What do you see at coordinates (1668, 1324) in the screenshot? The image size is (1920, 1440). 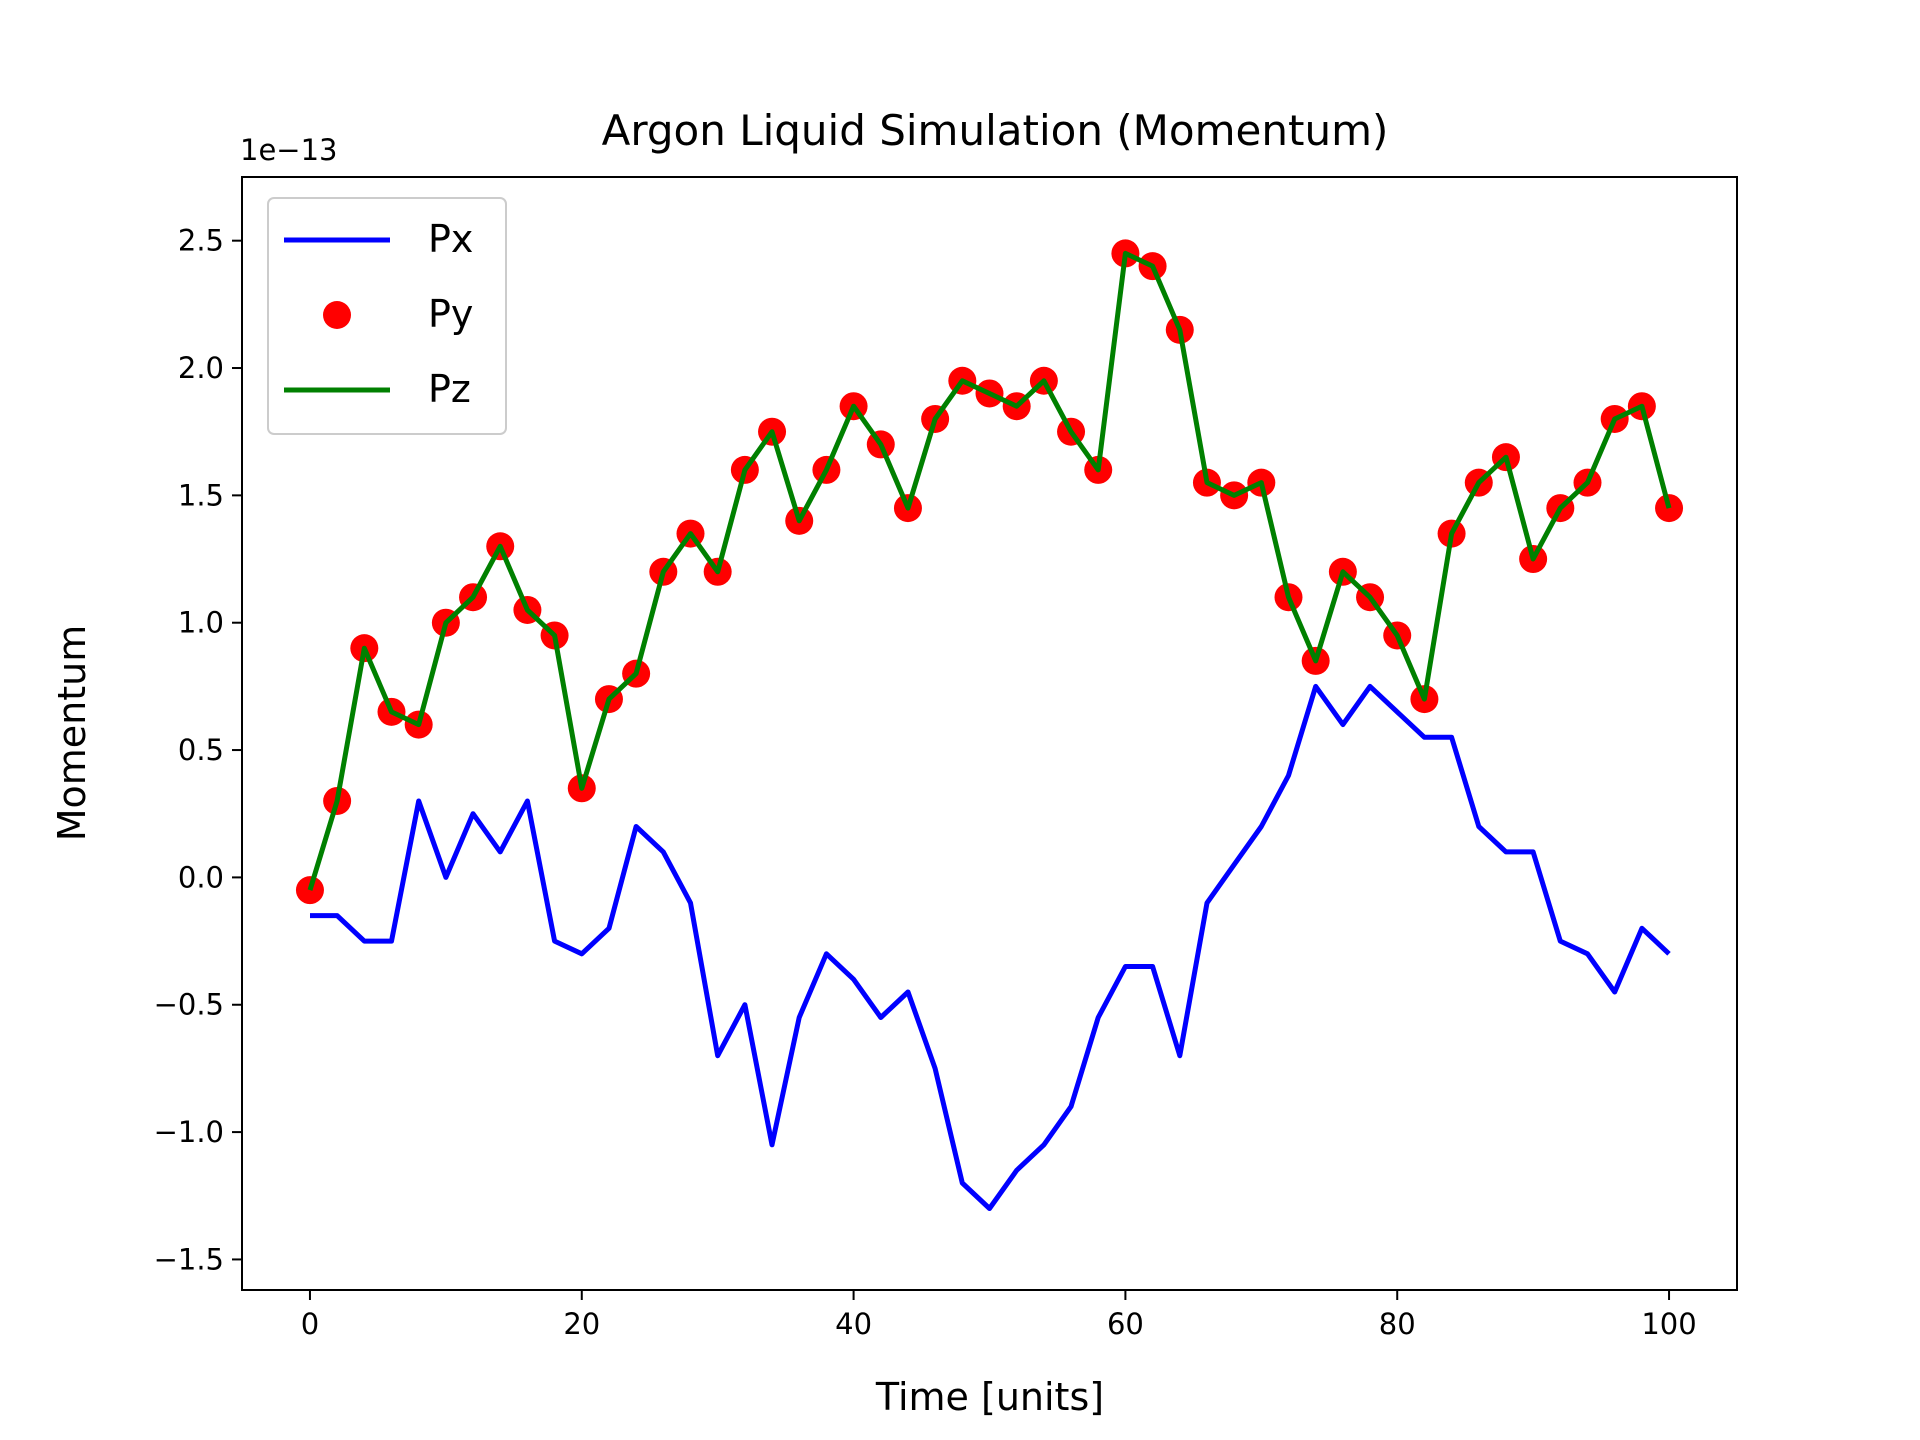 I see `x-tick-label: 100` at bounding box center [1668, 1324].